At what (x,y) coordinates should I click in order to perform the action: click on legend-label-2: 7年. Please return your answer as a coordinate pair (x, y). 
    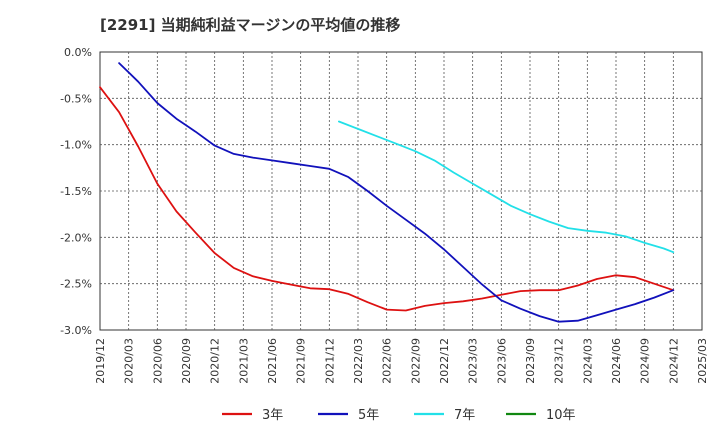
    Looking at the image, I should click on (464, 415).